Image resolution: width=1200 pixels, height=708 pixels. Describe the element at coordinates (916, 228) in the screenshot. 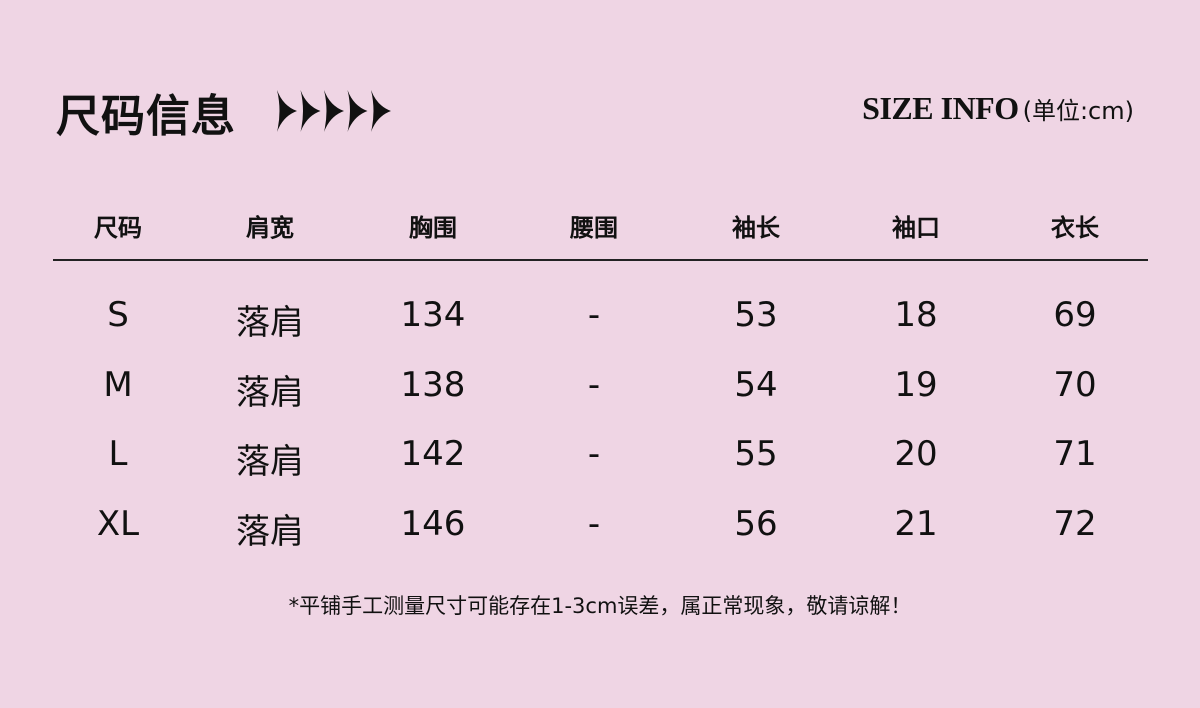

I see `column-header: 袖口` at that location.